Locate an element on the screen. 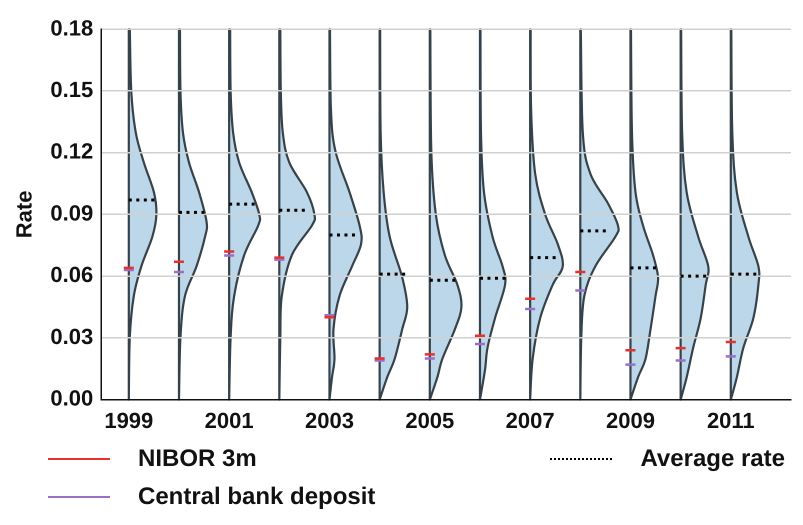 The image size is (803, 525). y-tick-label: 0.06 is located at coordinates (72, 275).